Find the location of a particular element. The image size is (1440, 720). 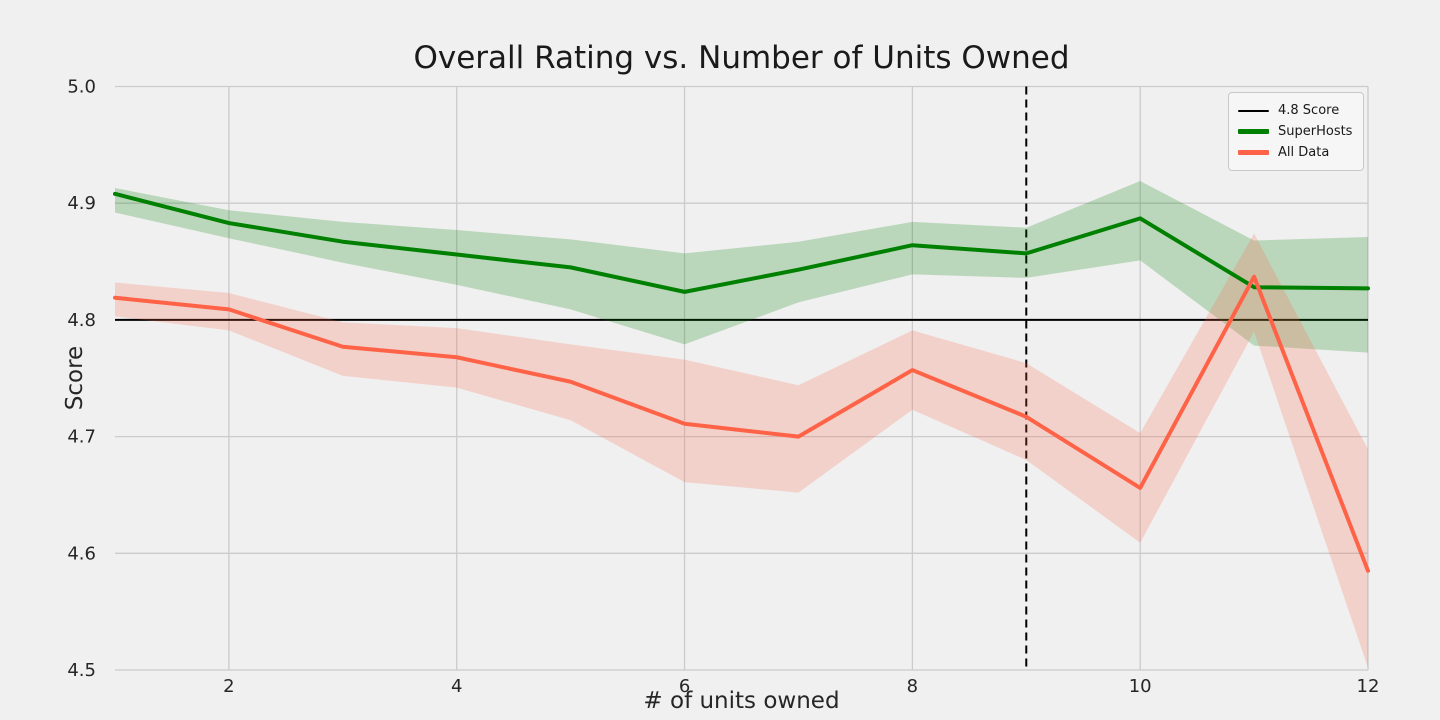

legend-label: 4.8 Score is located at coordinates (1309, 110).